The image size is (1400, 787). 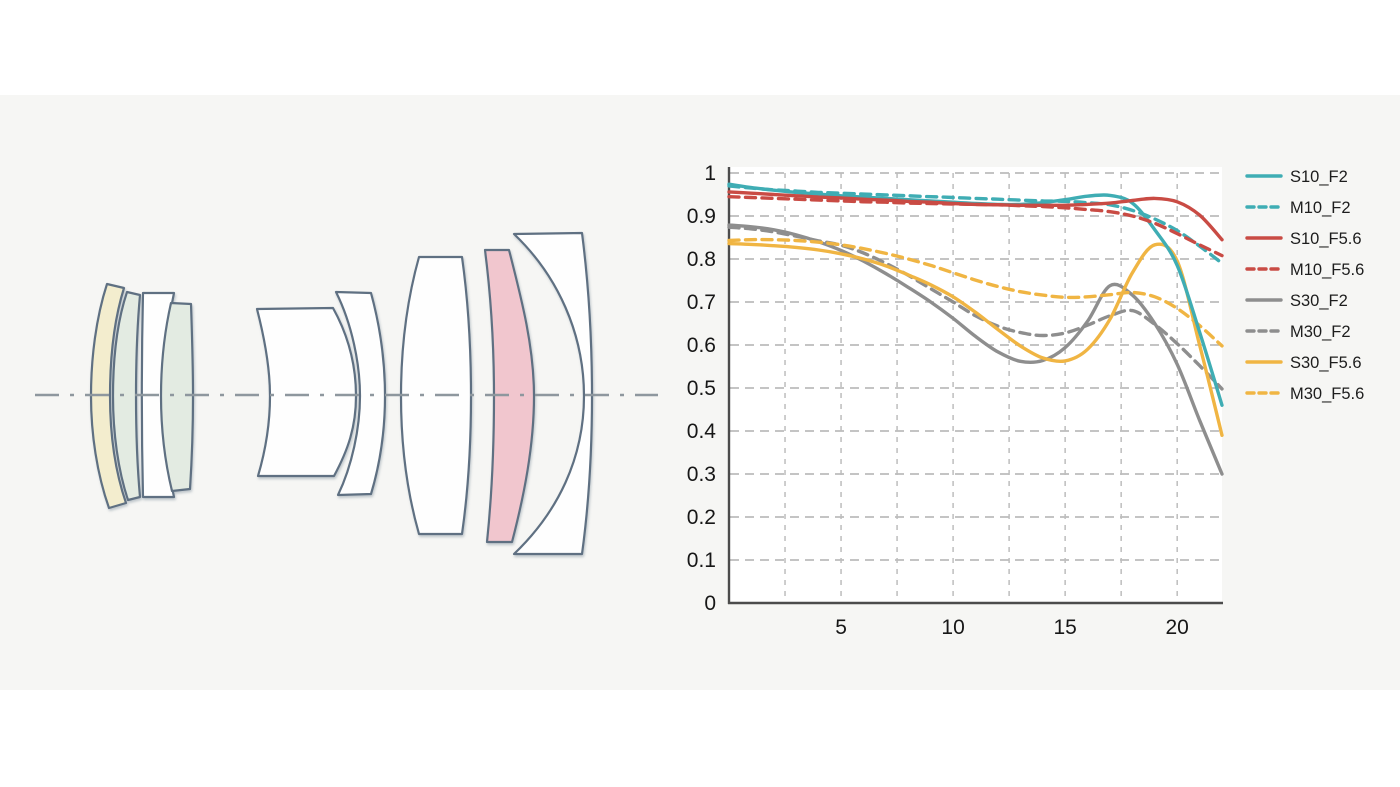 I want to click on y-tick-label: 1, so click(x=710, y=173).